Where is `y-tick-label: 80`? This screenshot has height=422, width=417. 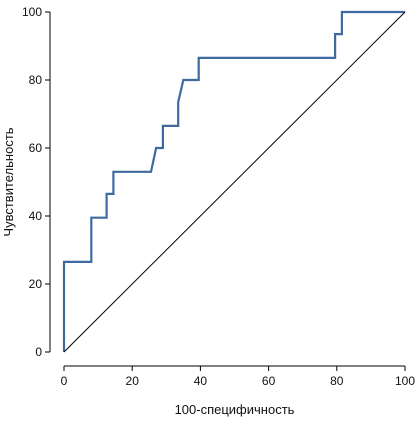 y-tick-label: 80 is located at coordinates (36, 80).